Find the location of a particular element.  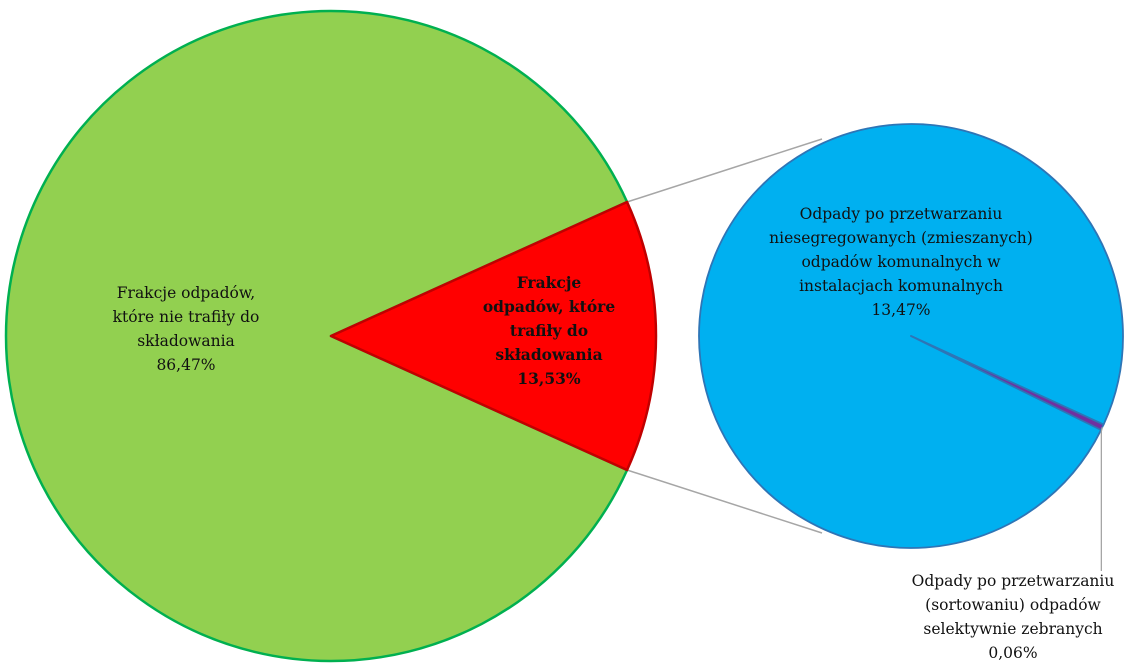

label-mixed-waste-line: 13,47% is located at coordinates (900, 310).